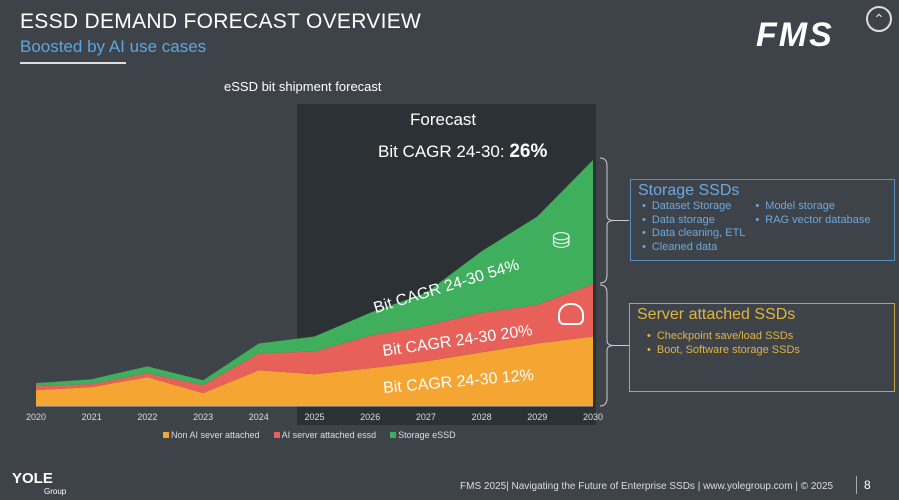  Describe the element at coordinates (537, 417) in the screenshot. I see `x-tick-label: 2029` at that location.